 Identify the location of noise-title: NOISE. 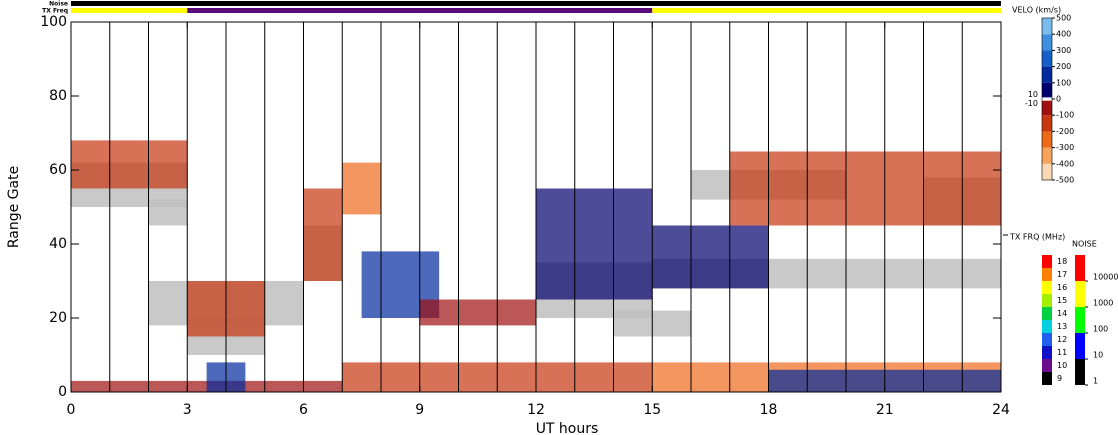
(1084, 244).